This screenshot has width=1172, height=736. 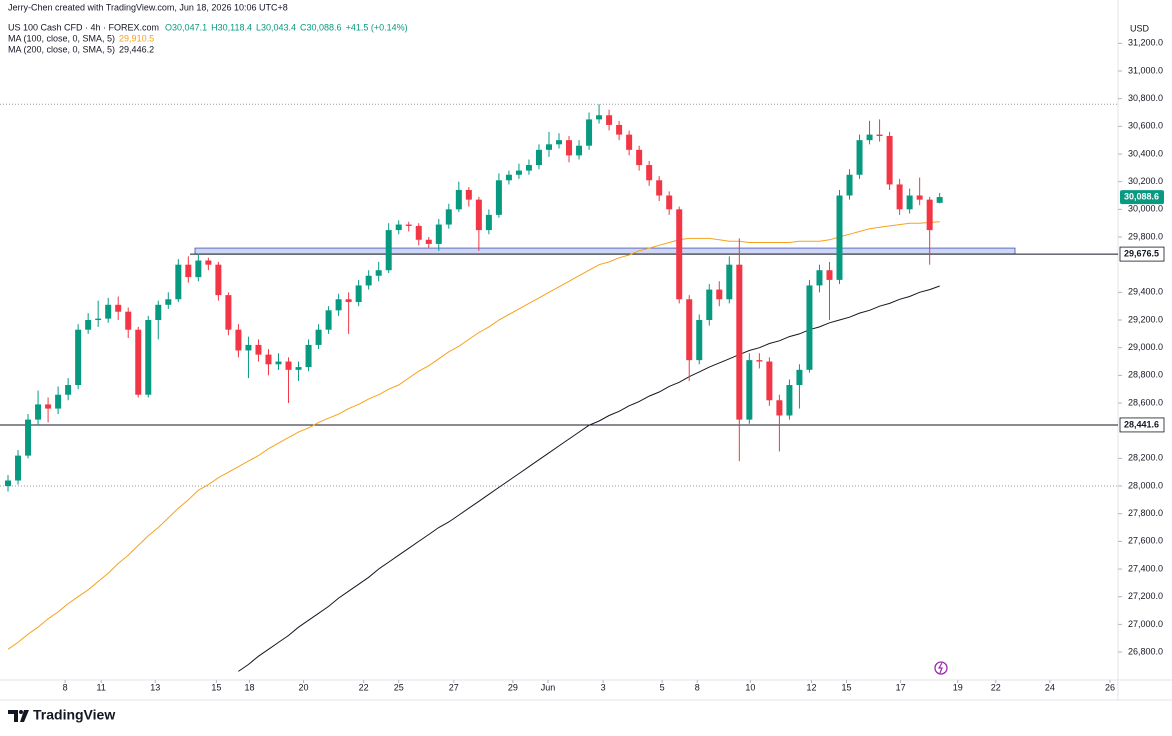 I want to click on x-tick-label: 15, so click(x=216, y=687).